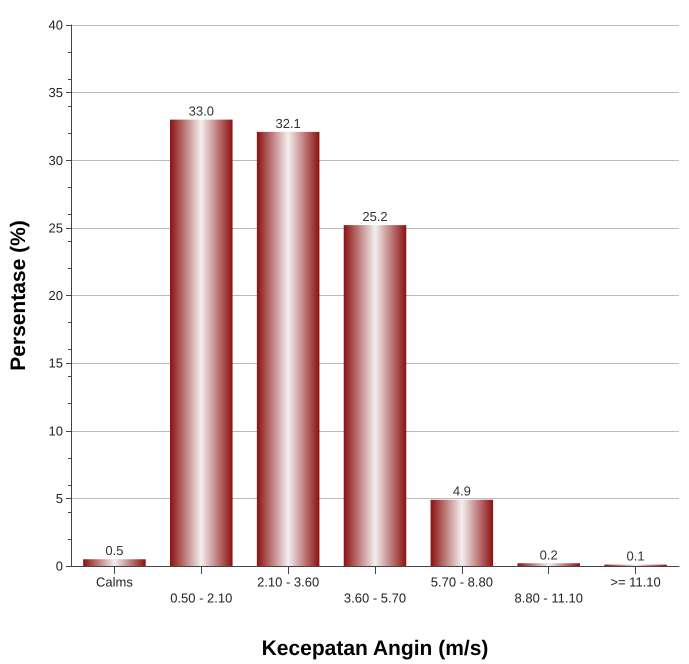 This screenshot has height=664, width=689. What do you see at coordinates (635, 556) in the screenshot?
I see `data-label: 0.1` at bounding box center [635, 556].